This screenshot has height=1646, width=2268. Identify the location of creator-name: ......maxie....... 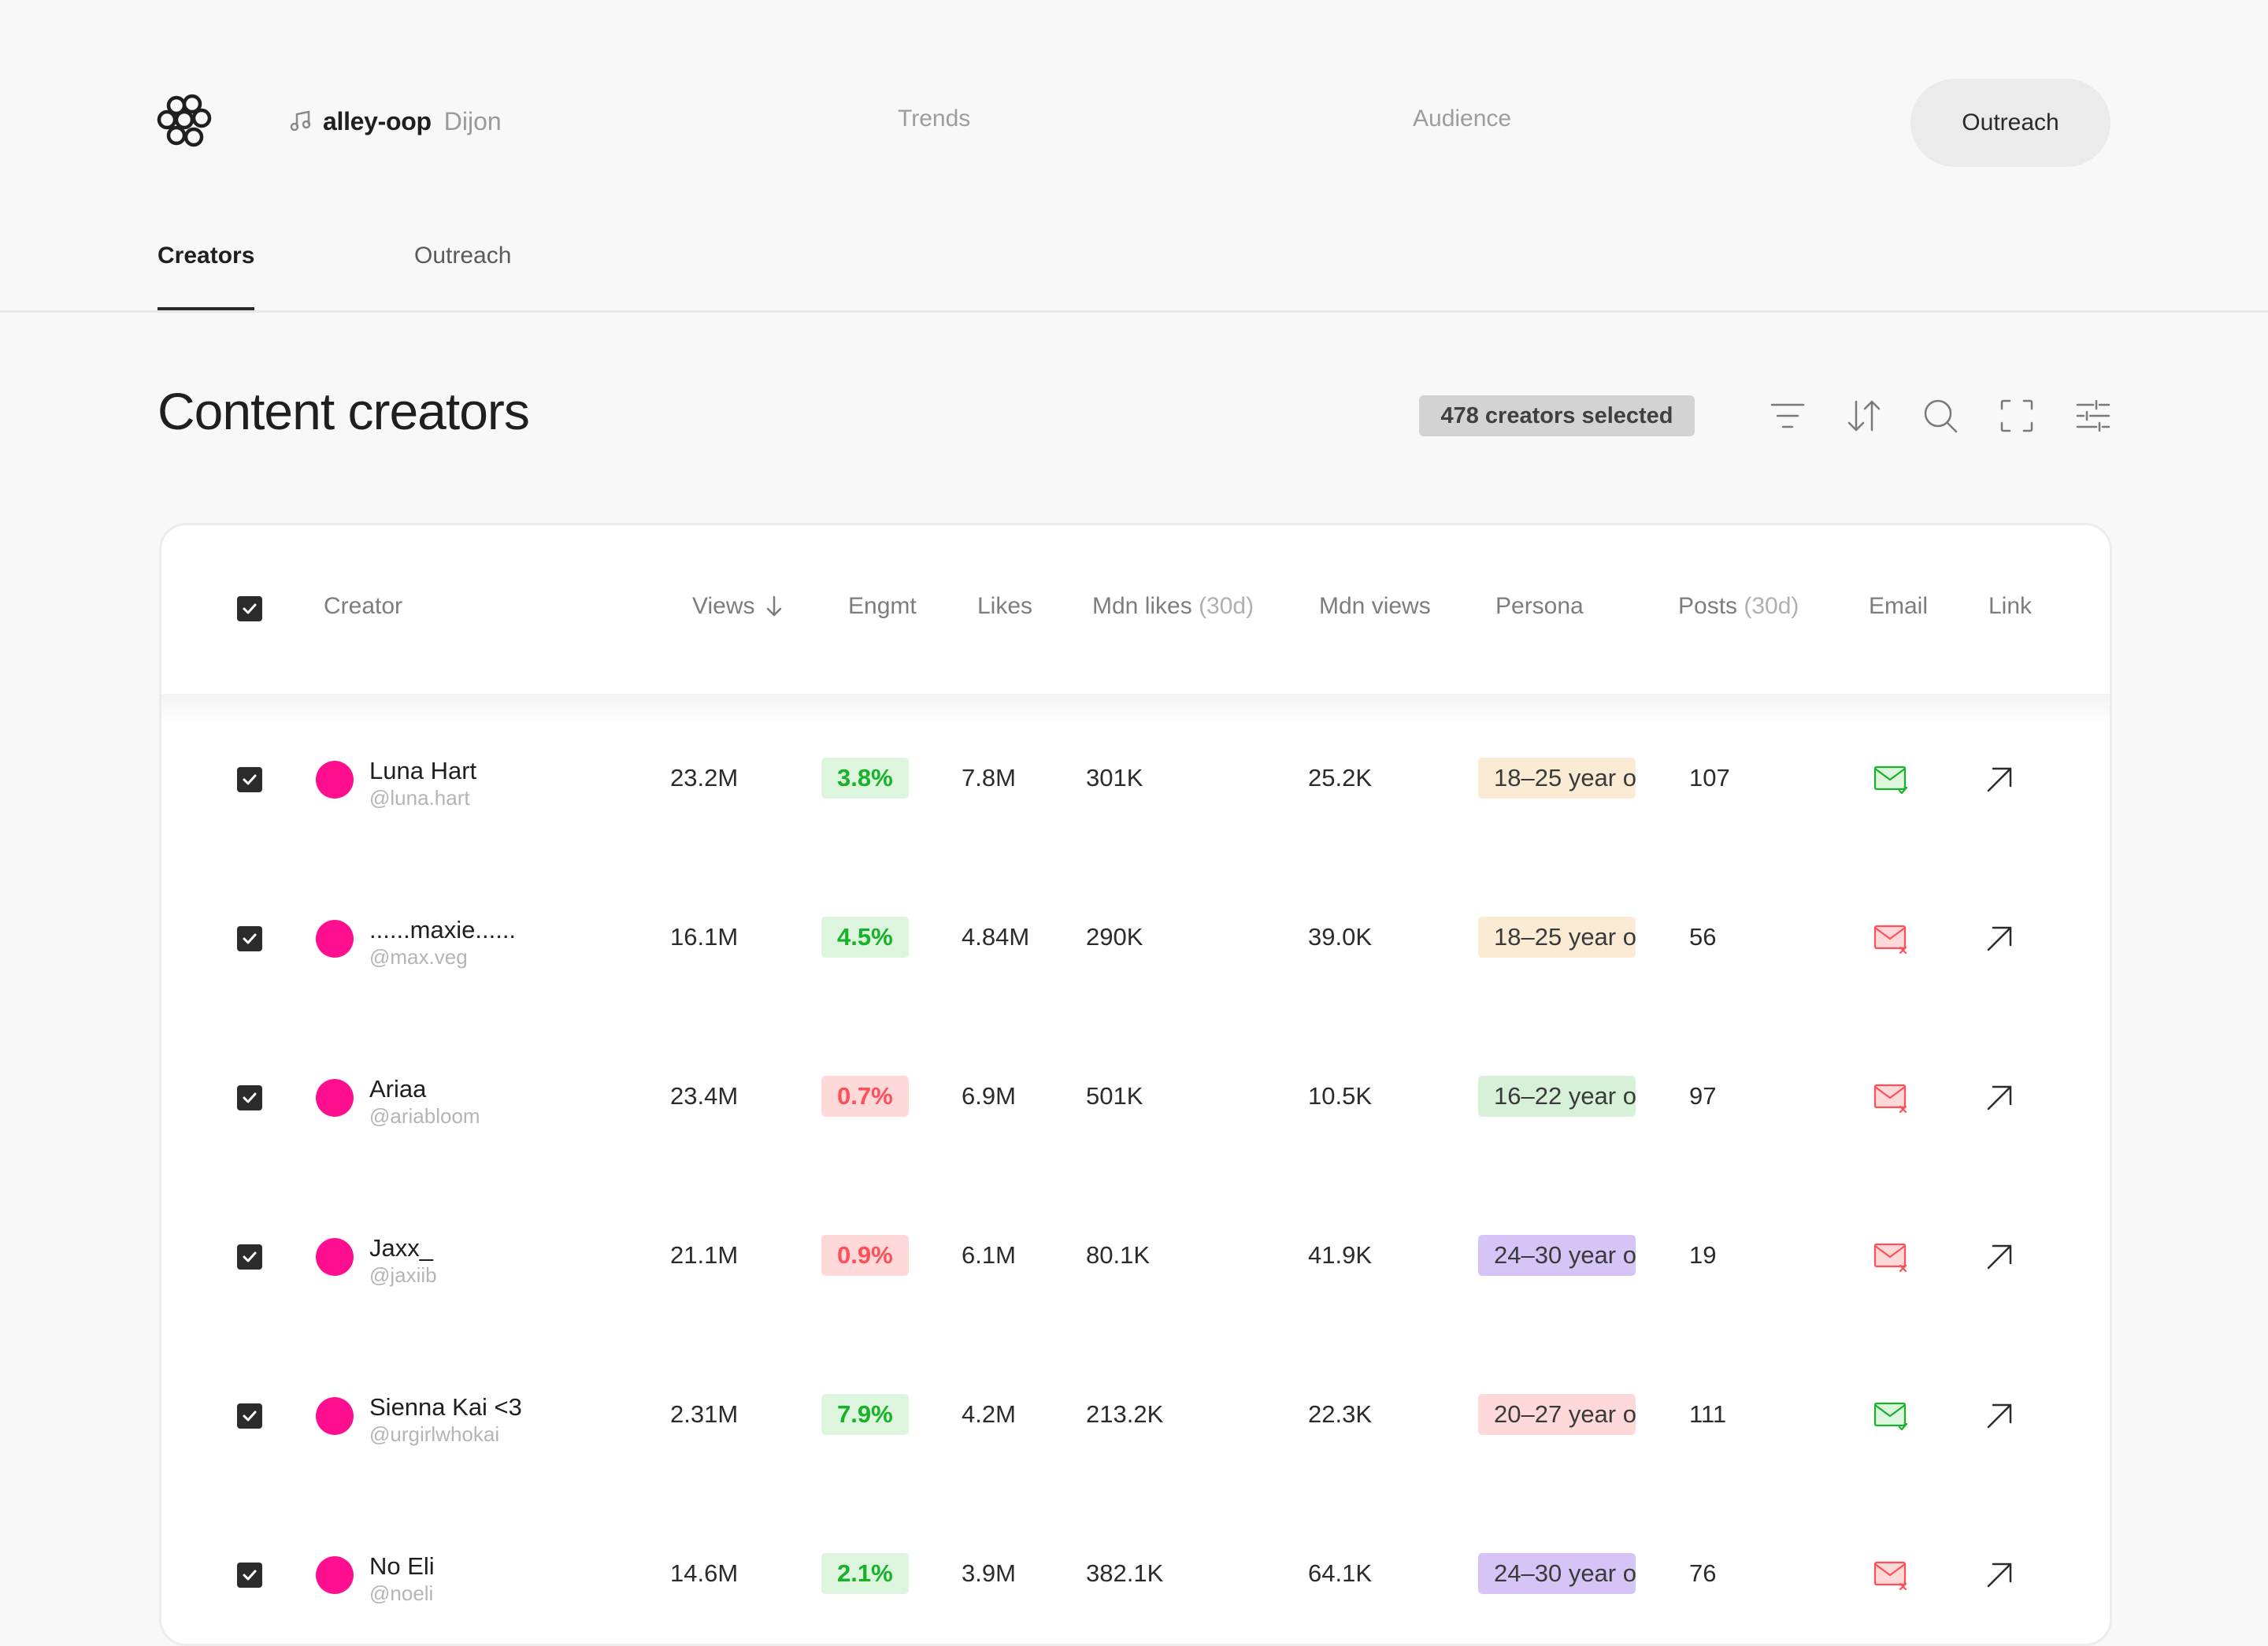
(443, 930).